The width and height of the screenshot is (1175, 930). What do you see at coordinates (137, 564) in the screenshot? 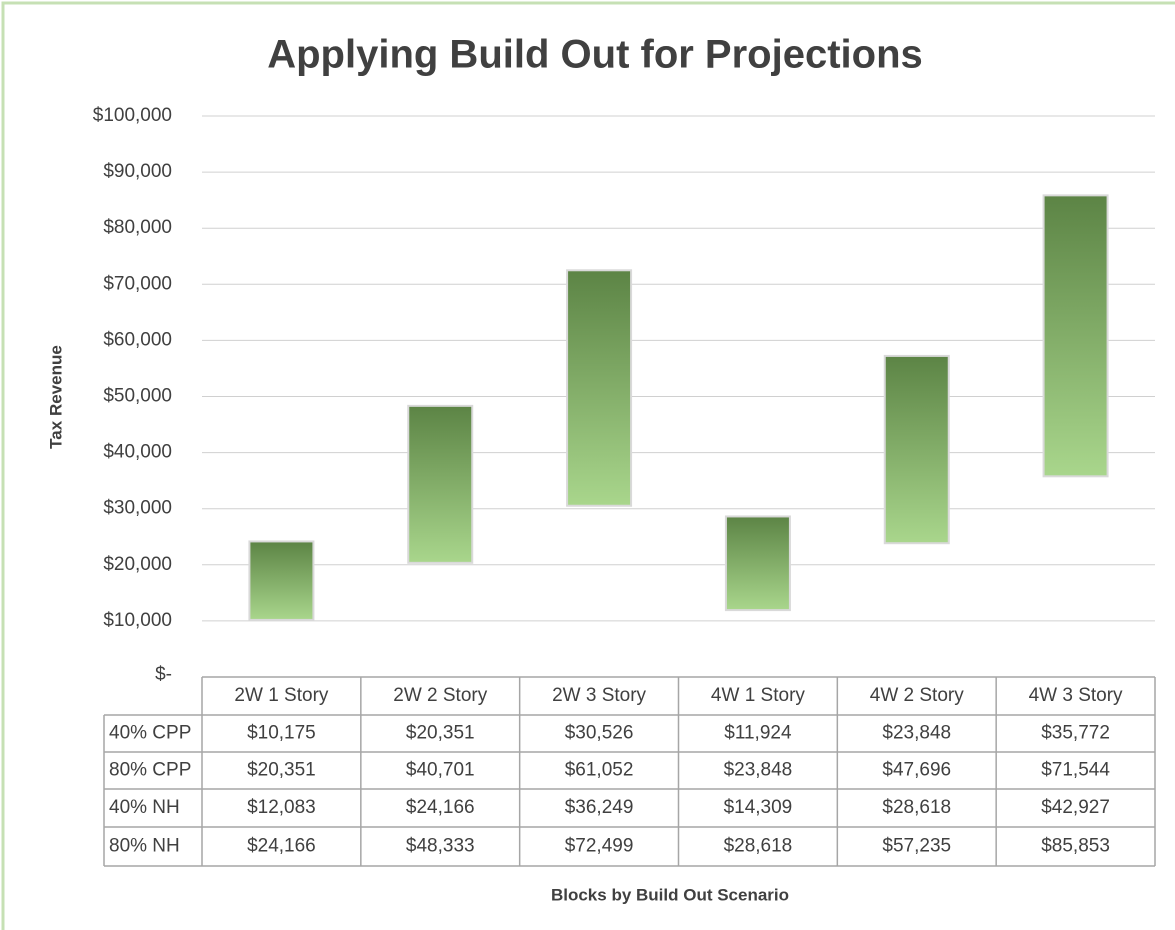
I see `y-tick-label: $20,000` at bounding box center [137, 564].